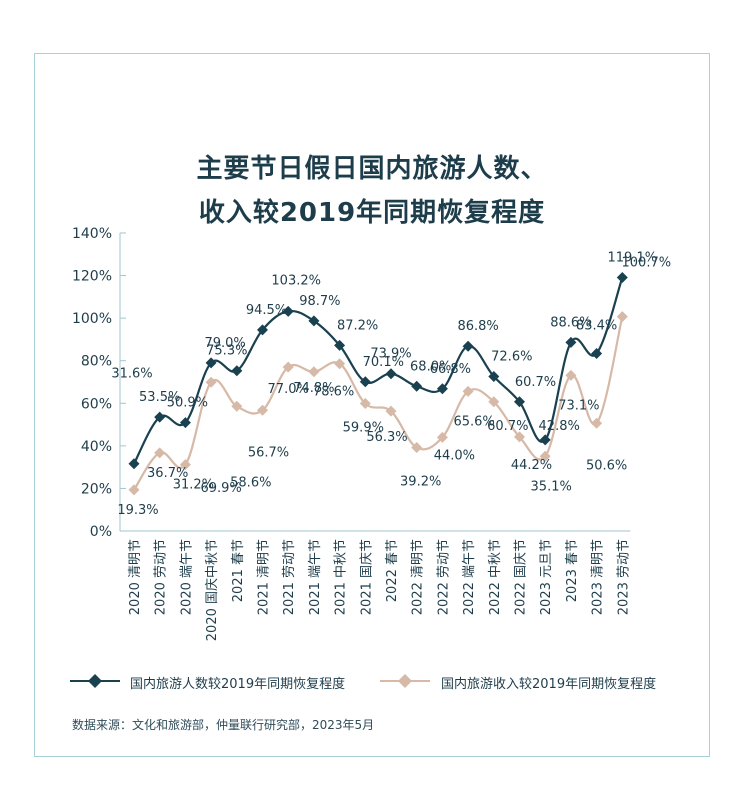 This screenshot has height=803, width=744. I want to click on x-tick-label: 2020 端午节, so click(186, 577).